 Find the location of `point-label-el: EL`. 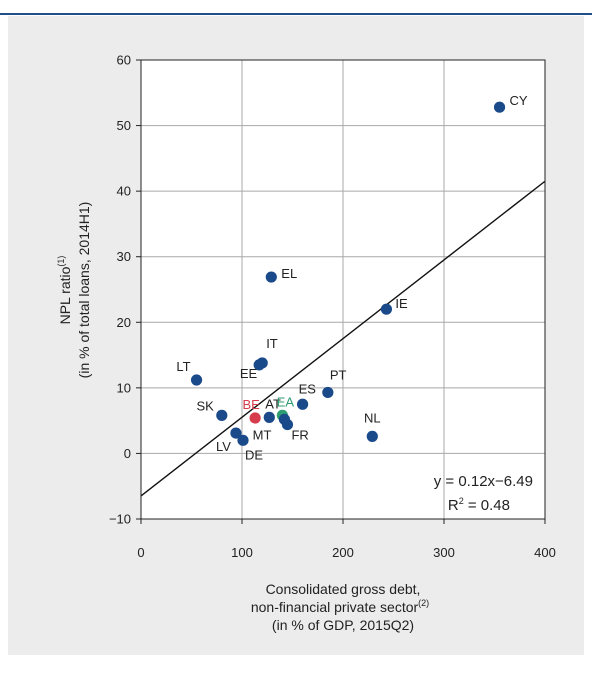

point-label-el: EL is located at coordinates (289, 273).